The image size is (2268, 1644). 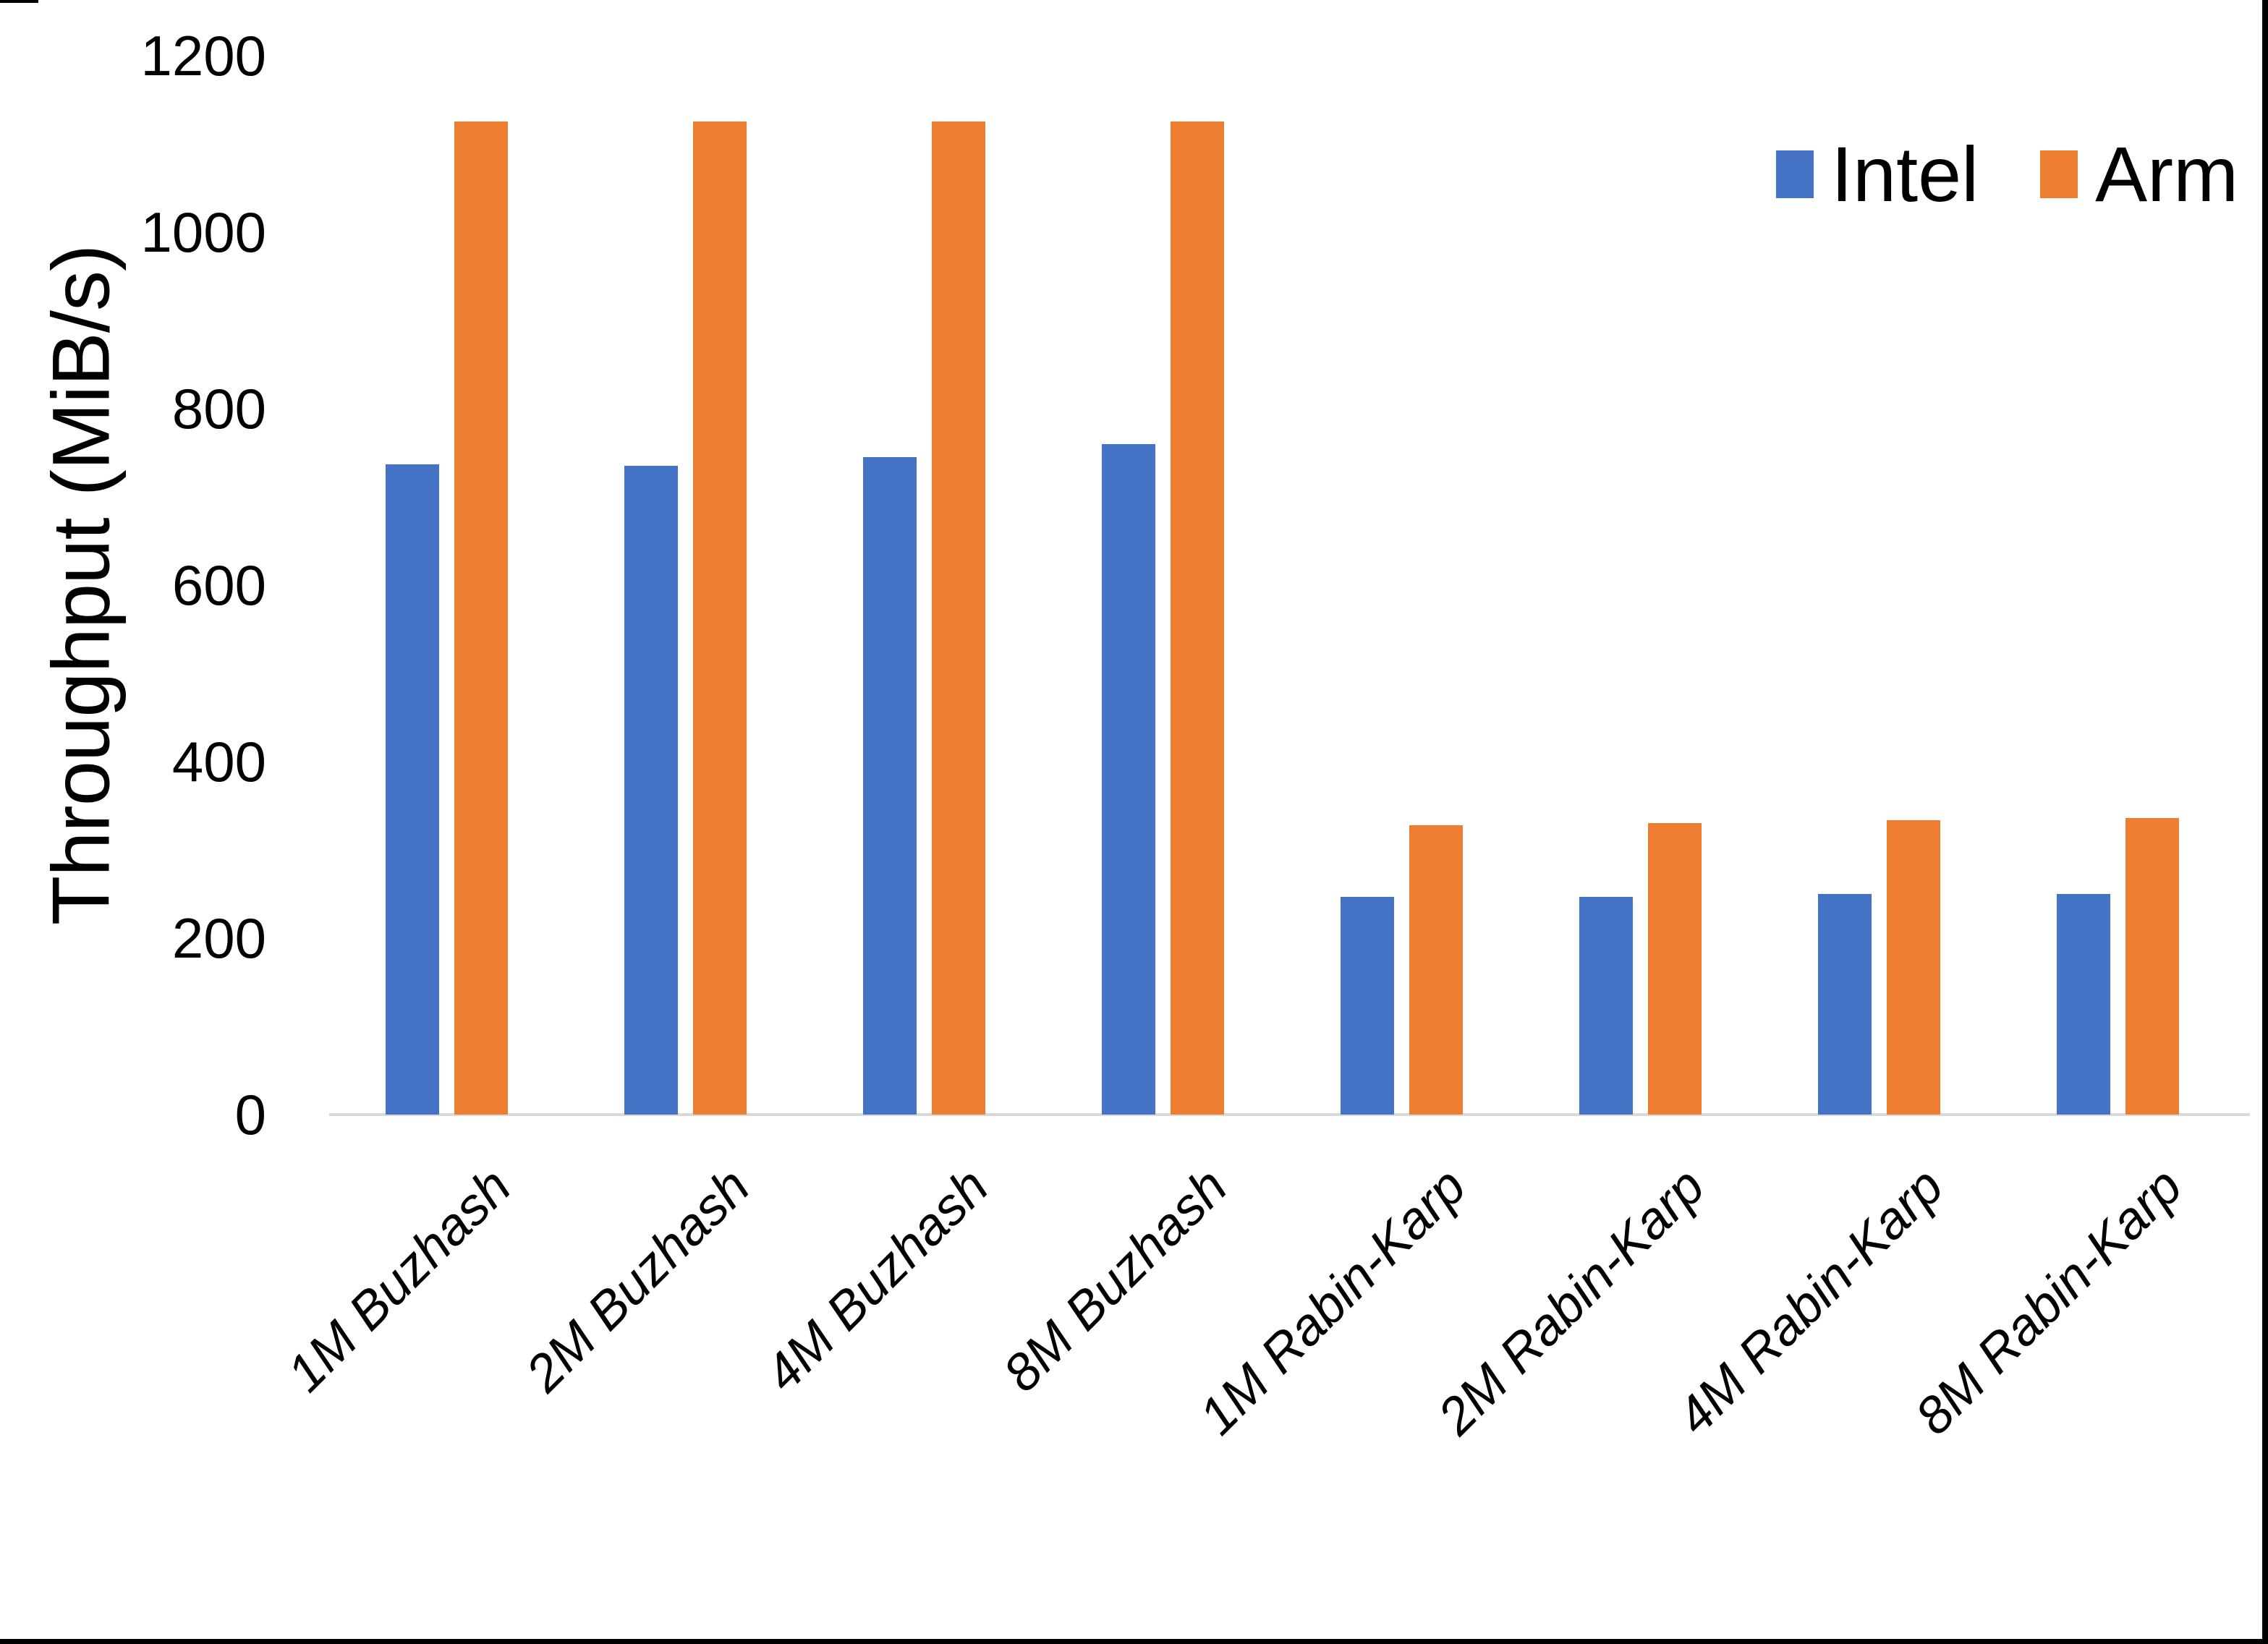 I want to click on bottom-border, so click(x=1134, y=1641).